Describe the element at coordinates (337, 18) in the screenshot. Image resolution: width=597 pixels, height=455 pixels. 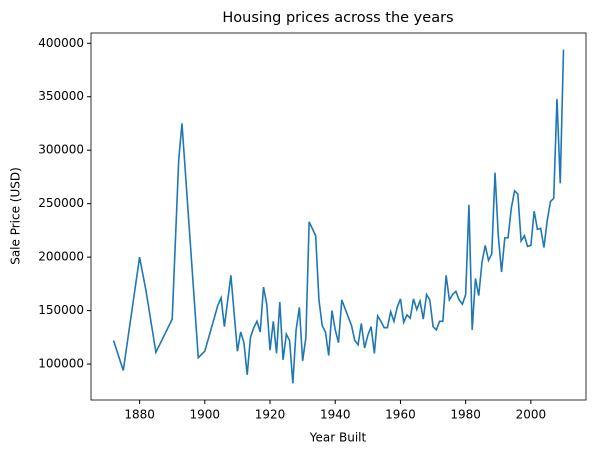
I see `chart-title: Housing prices across the years` at that location.